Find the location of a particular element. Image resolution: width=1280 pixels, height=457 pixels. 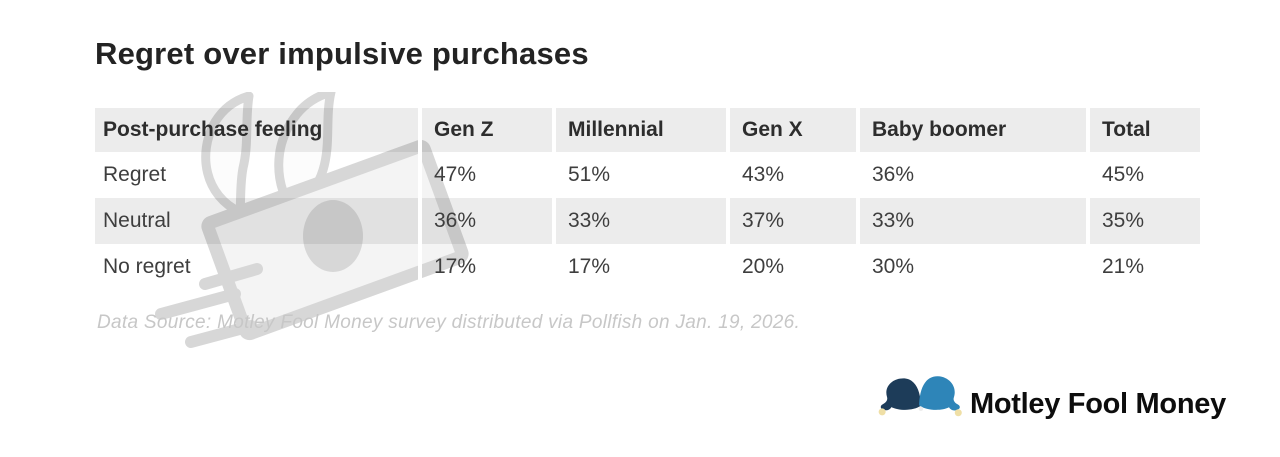

table-row-no-regret: No regret 17% 17% 20% 30% 21% is located at coordinates (647, 267).